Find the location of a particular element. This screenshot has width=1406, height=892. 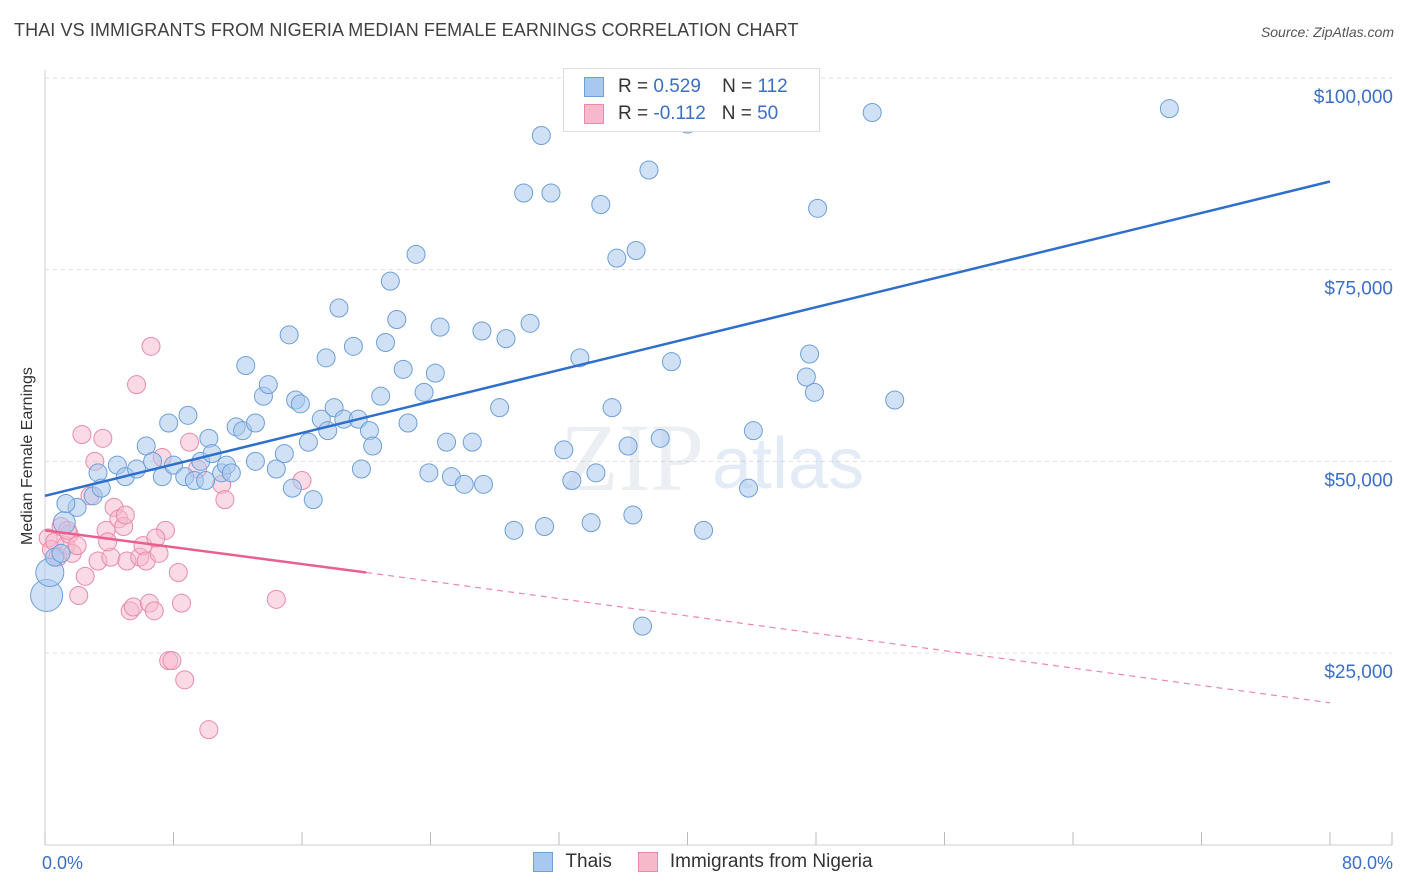

nigeria-legend-swatch is located at coordinates (647, 862).